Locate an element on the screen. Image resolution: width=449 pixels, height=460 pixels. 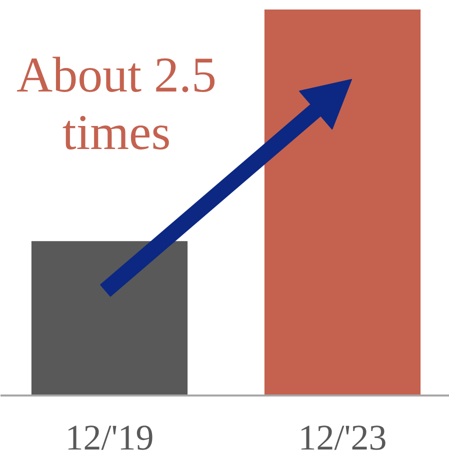
x-tick-label: 12/'23 is located at coordinates (342, 438).